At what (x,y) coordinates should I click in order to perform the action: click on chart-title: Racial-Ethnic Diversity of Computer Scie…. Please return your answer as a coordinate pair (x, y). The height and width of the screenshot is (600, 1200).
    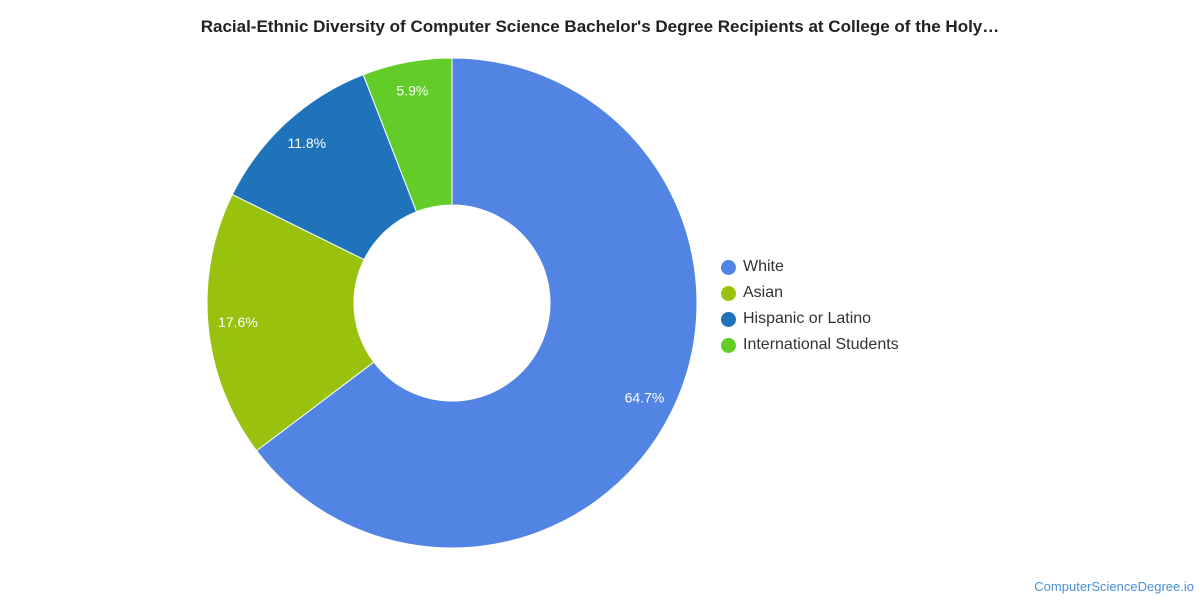
    Looking at the image, I should click on (600, 26).